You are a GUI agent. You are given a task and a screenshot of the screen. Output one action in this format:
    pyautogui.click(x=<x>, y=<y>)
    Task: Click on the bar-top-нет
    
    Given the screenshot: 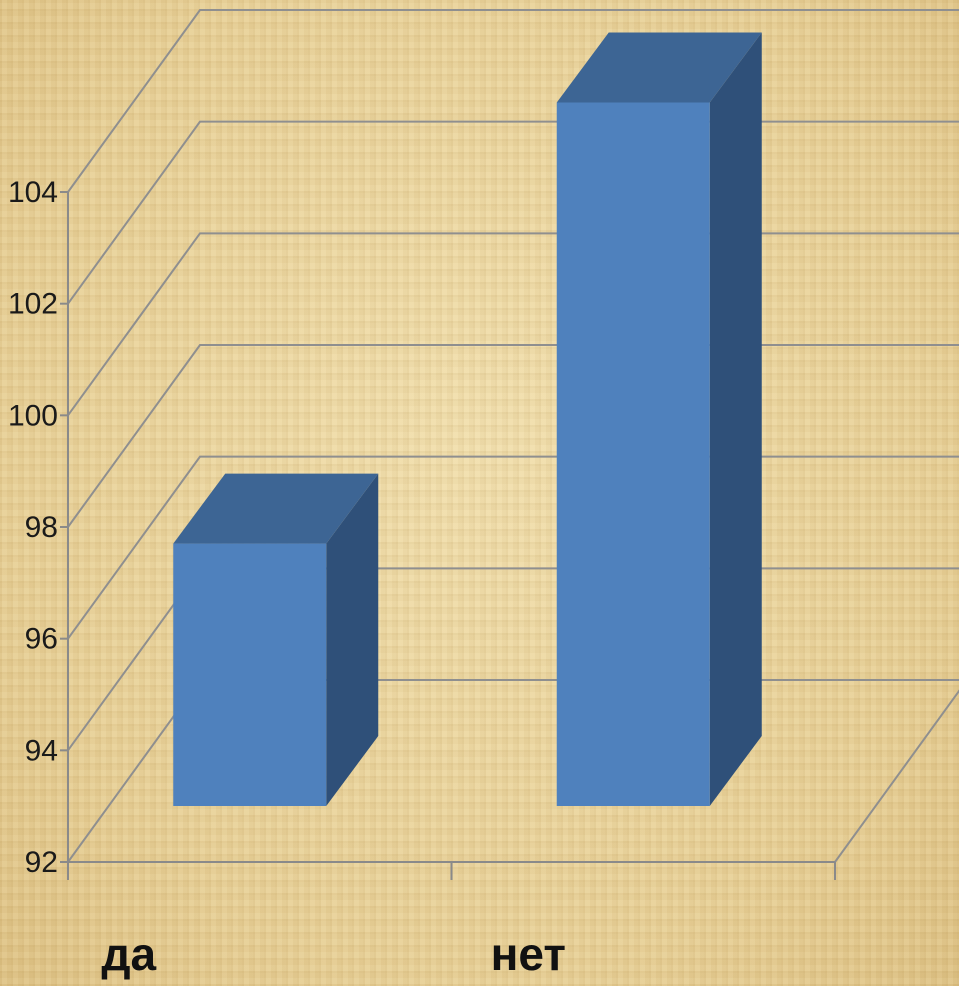 What is the action you would take?
    pyautogui.click(x=659, y=67)
    